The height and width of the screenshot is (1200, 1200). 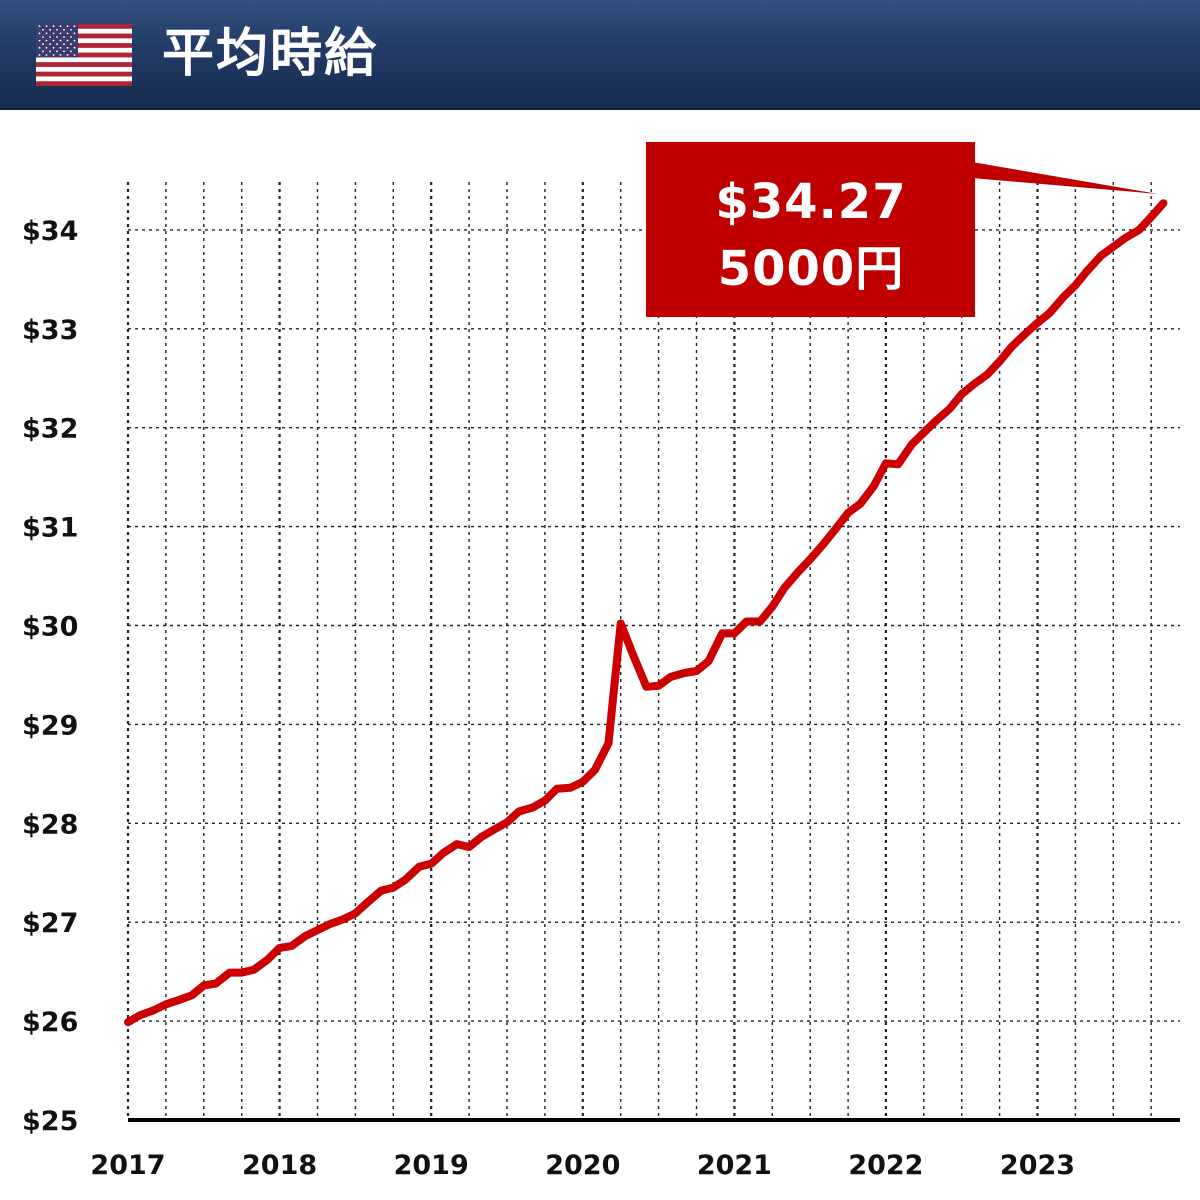 I want to click on x-axis-labels: 2017 2018 2019 2020 2021 2022 2023, so click(x=582, y=1165).